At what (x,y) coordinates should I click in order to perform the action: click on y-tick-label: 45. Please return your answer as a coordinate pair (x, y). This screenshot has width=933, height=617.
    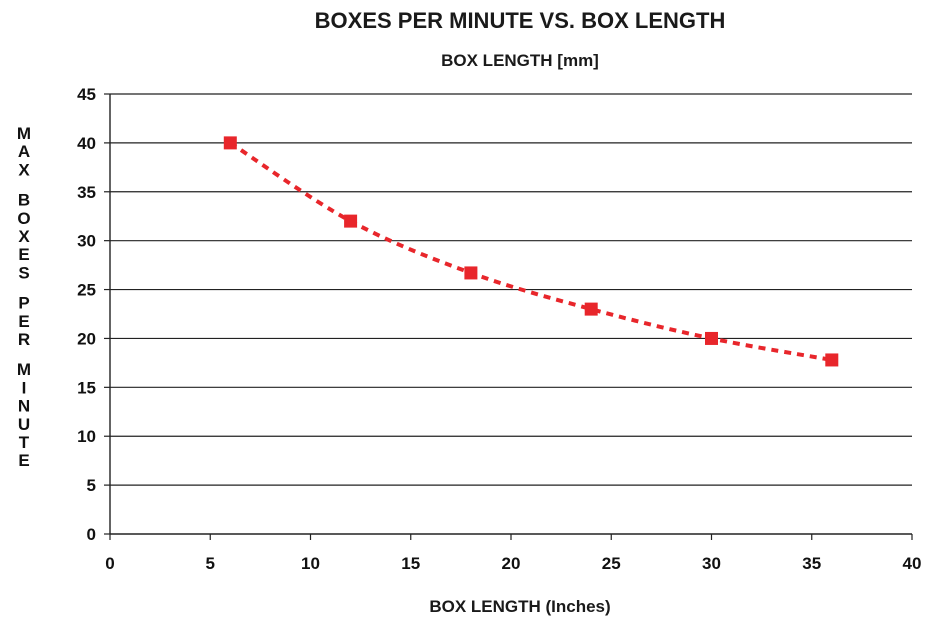
    Looking at the image, I should click on (86, 94).